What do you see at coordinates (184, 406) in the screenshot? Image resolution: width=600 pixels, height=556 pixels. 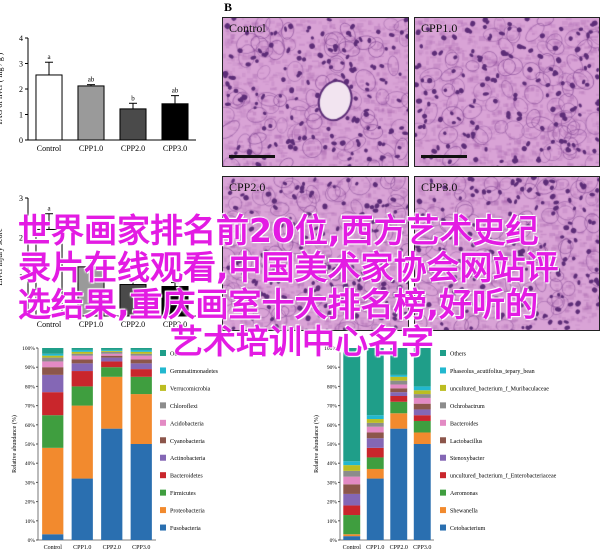 I see `legend-label: Chloroflexi` at bounding box center [184, 406].